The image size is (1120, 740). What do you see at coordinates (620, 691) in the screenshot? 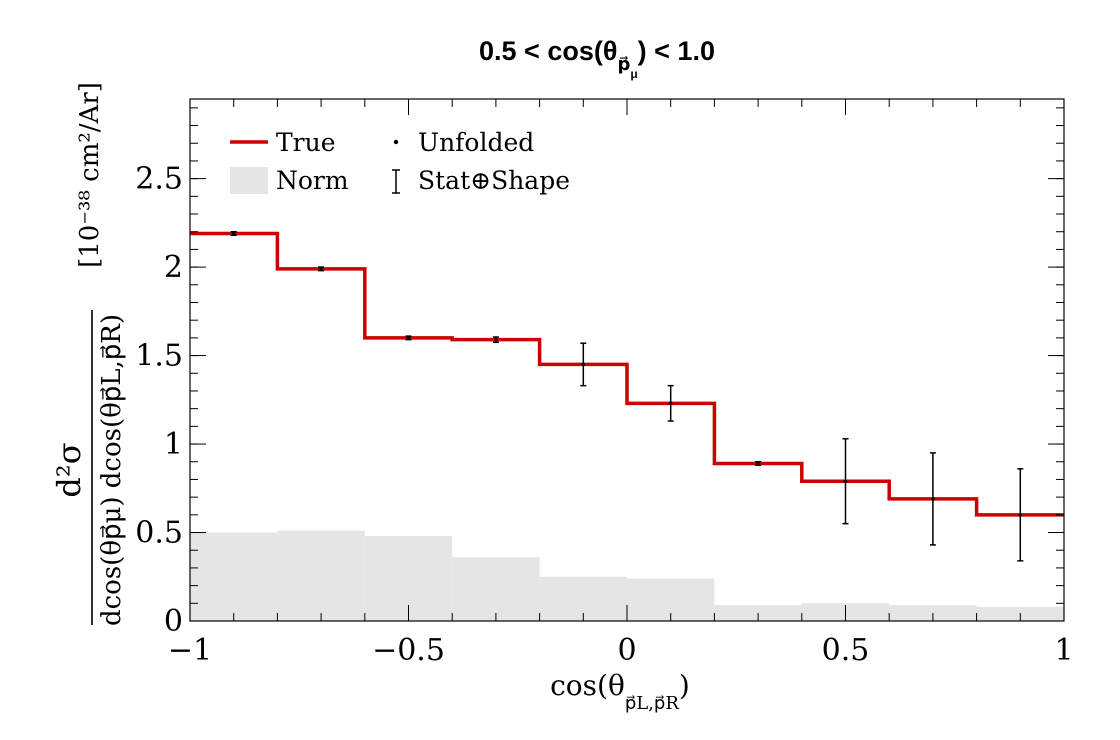
I see `x-axis-label: cos(θp⃗L,p⃗R)` at bounding box center [620, 691].